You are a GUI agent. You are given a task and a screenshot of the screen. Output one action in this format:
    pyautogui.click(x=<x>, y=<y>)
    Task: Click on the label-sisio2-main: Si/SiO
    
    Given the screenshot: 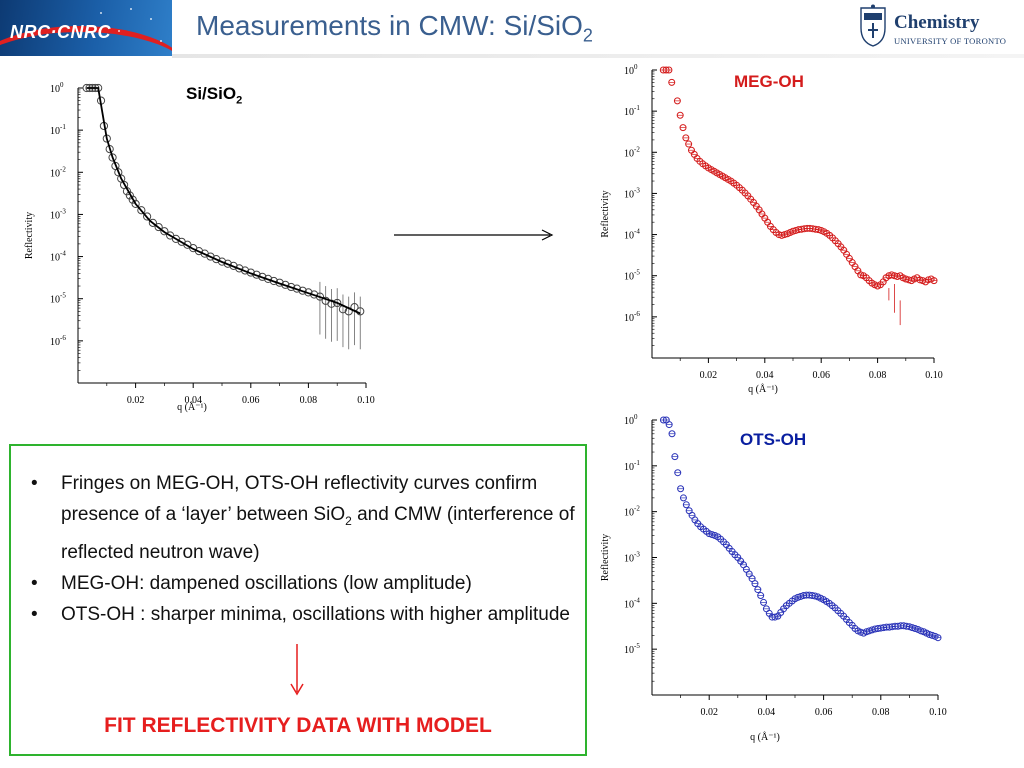 What is the action you would take?
    pyautogui.click(x=211, y=93)
    